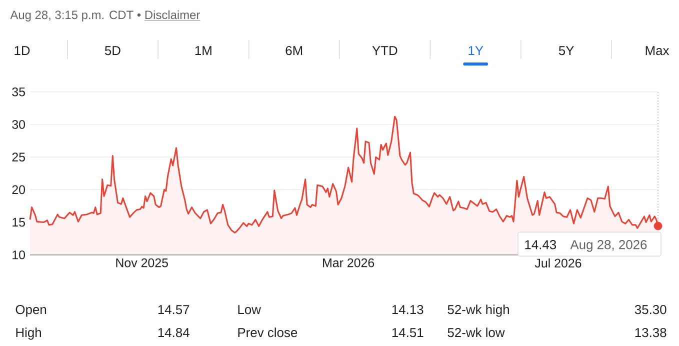 This screenshot has height=346, width=679. Describe the element at coordinates (476, 333) in the screenshot. I see `text: 52-wk low` at that location.